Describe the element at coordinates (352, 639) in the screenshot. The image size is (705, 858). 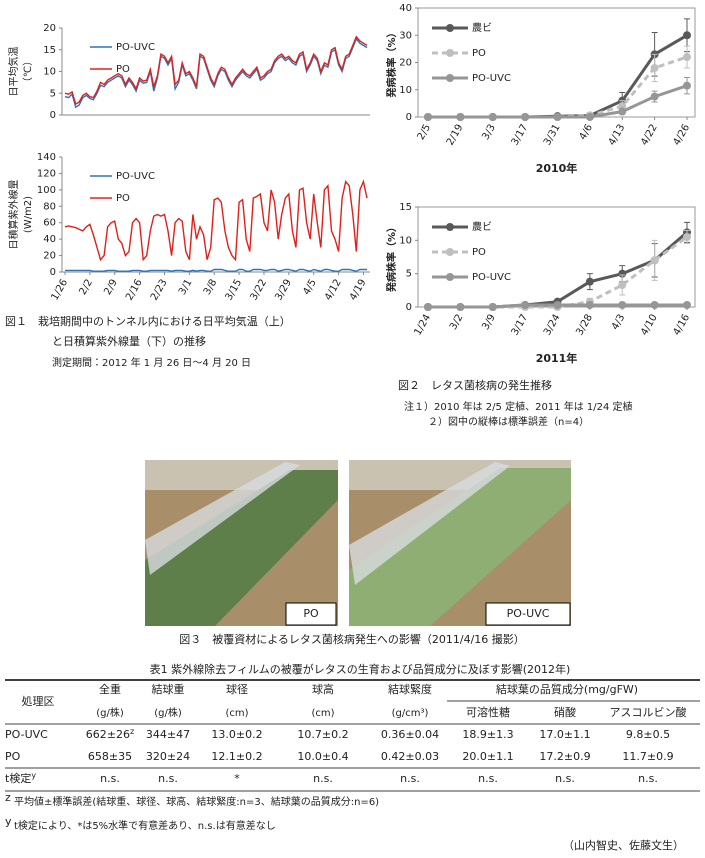
I see `figure-caption: 図３ 被覆資材によるレタス菌核病発生への影響（2011/4/16 撮影）` at that location.